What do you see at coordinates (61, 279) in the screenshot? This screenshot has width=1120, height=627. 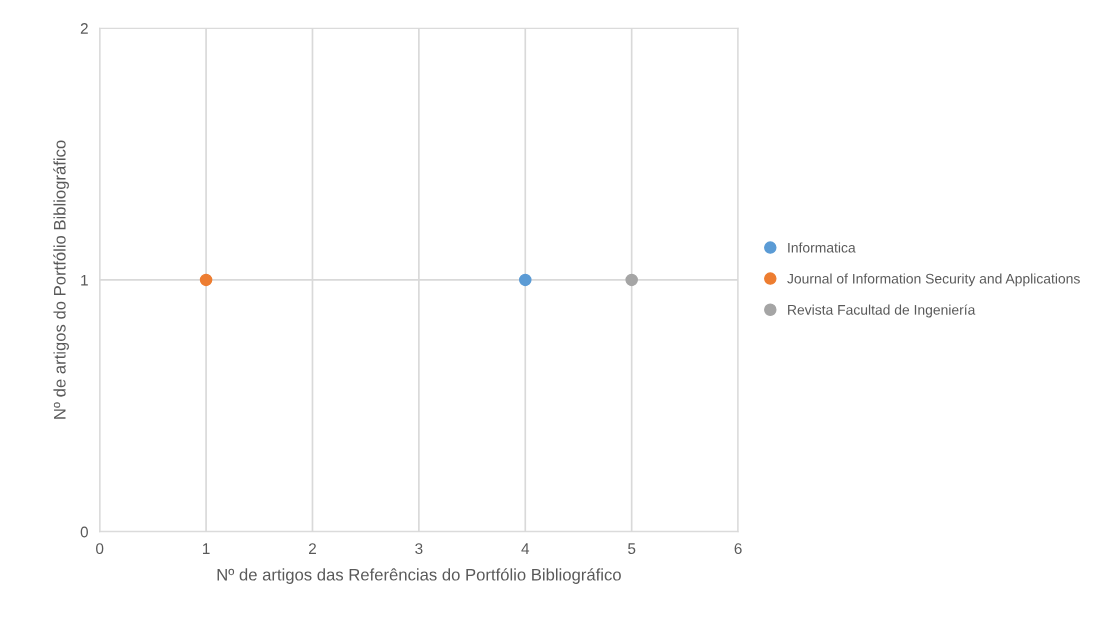 I see `y-axis-title: Nº de artigos do Portfólio Bibliográfico` at bounding box center [61, 279].